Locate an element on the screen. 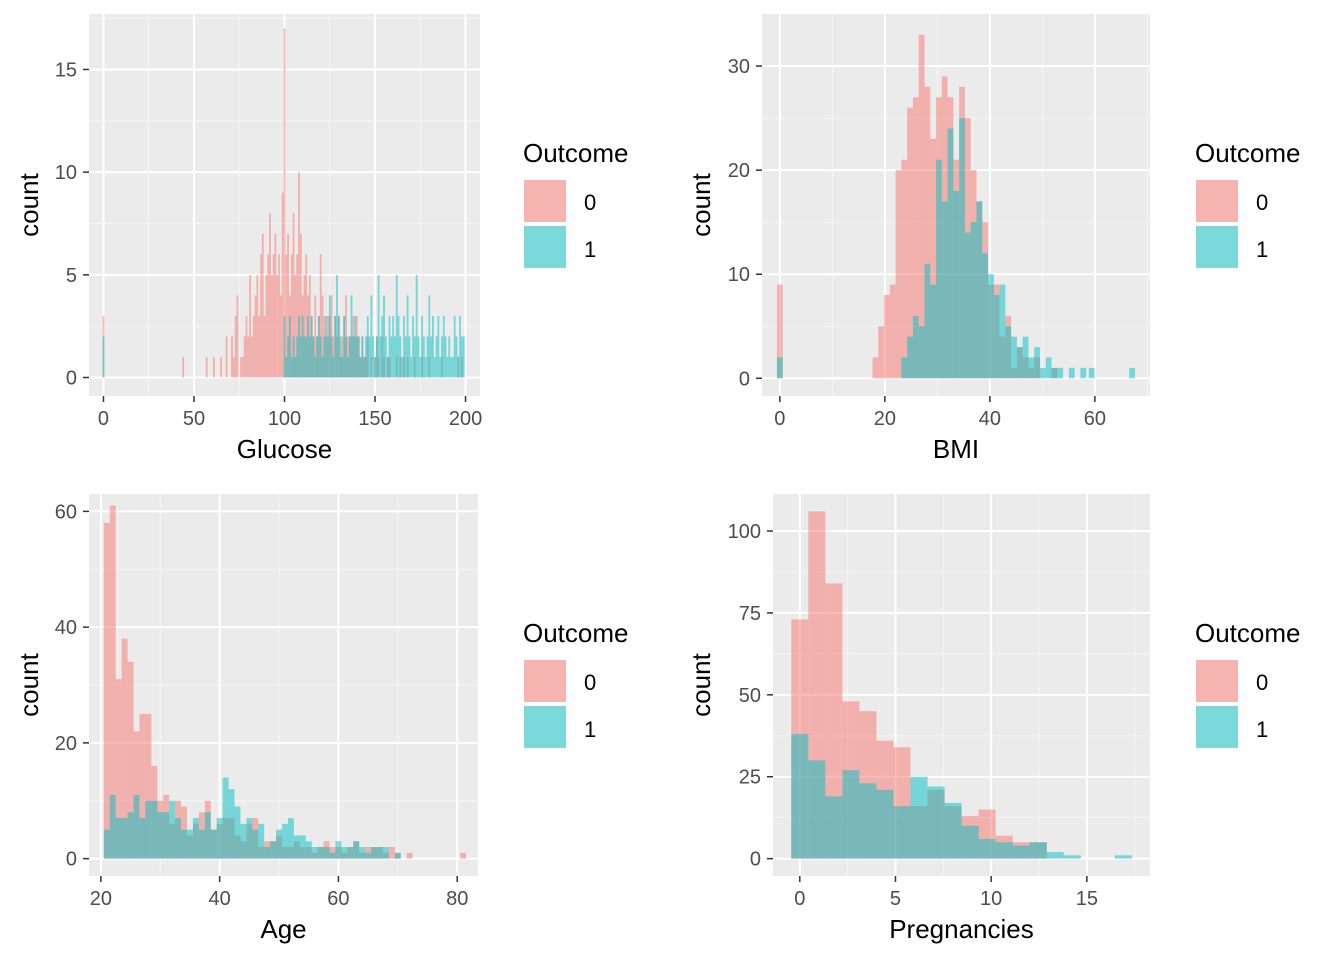 This screenshot has height=960, width=1344. y-tick-label: 40 is located at coordinates (66, 628).